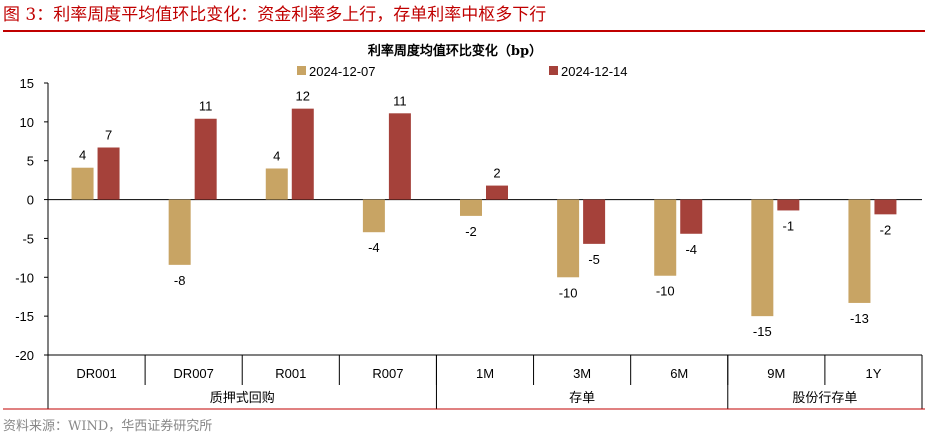 The image size is (927, 440). I want to click on bar-2024-12-07-1M, so click(471, 207).